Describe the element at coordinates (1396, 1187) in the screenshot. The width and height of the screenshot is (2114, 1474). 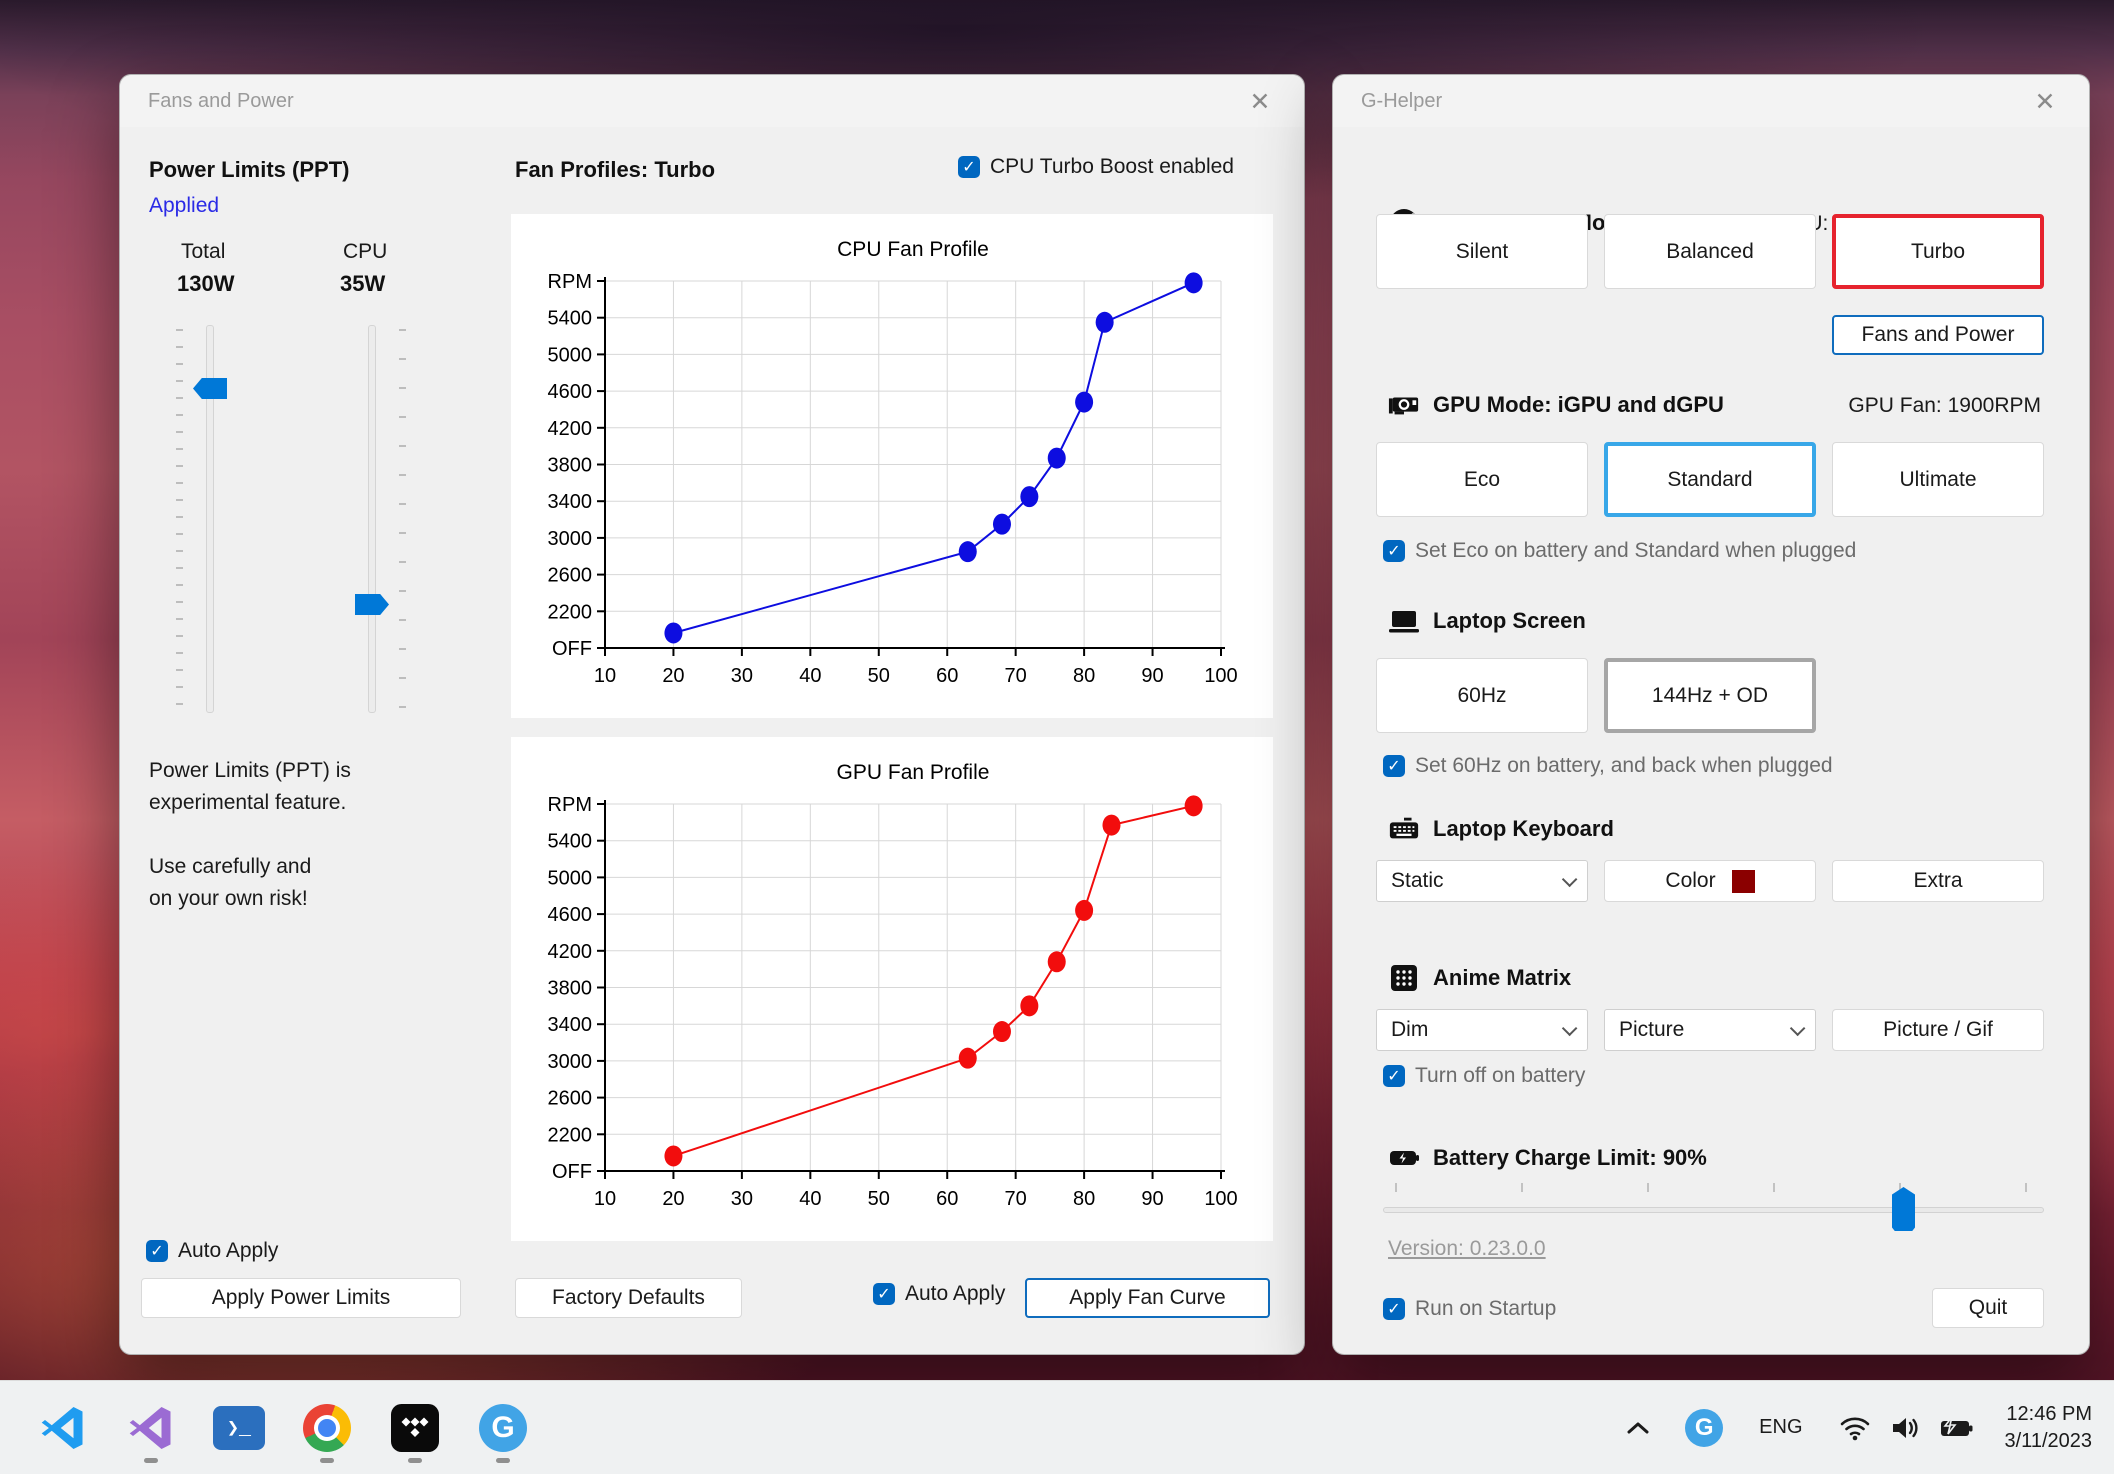
I see `slider-tick` at that location.